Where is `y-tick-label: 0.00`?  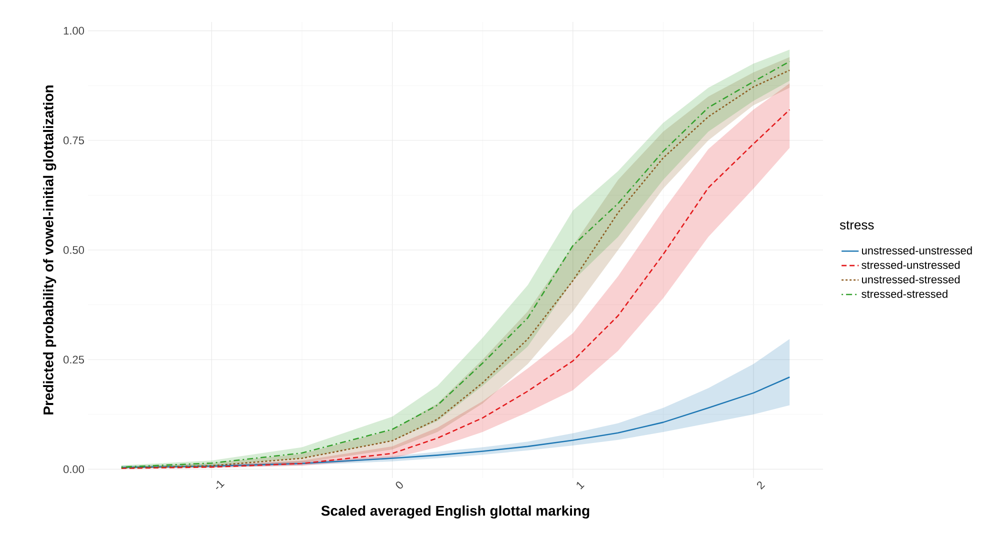 y-tick-label: 0.00 is located at coordinates (73, 469).